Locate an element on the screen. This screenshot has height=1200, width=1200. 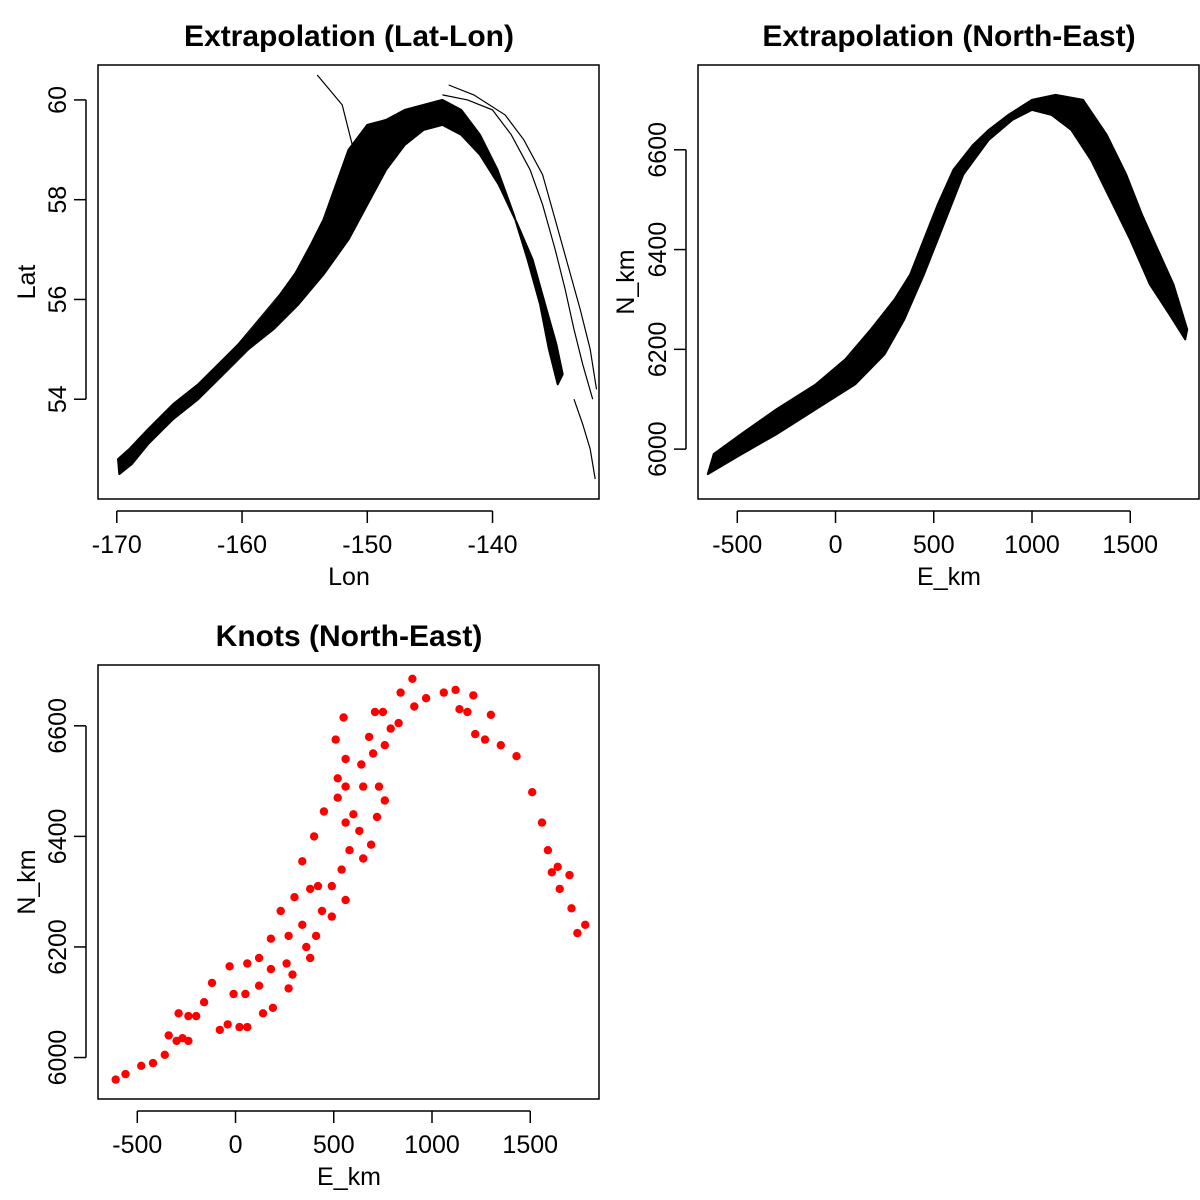
x-tick-label: 0 is located at coordinates (236, 1145).